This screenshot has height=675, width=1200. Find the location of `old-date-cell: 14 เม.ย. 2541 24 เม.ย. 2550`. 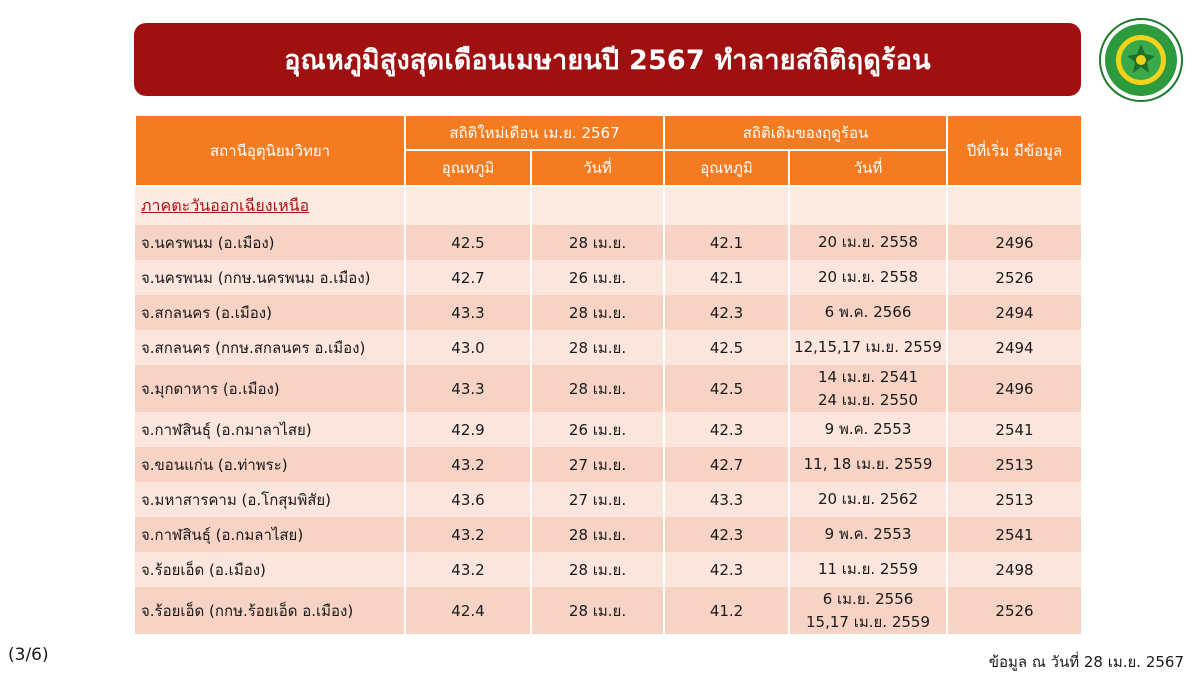

old-date-cell: 14 เม.ย. 2541 24 เม.ย. 2550 is located at coordinates (869, 388).